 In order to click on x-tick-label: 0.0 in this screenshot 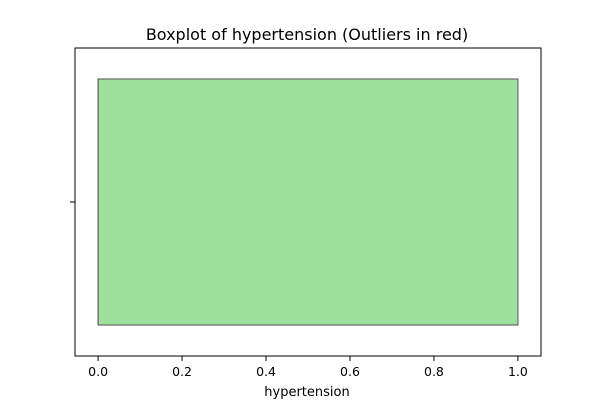, I will do `click(98, 371)`.